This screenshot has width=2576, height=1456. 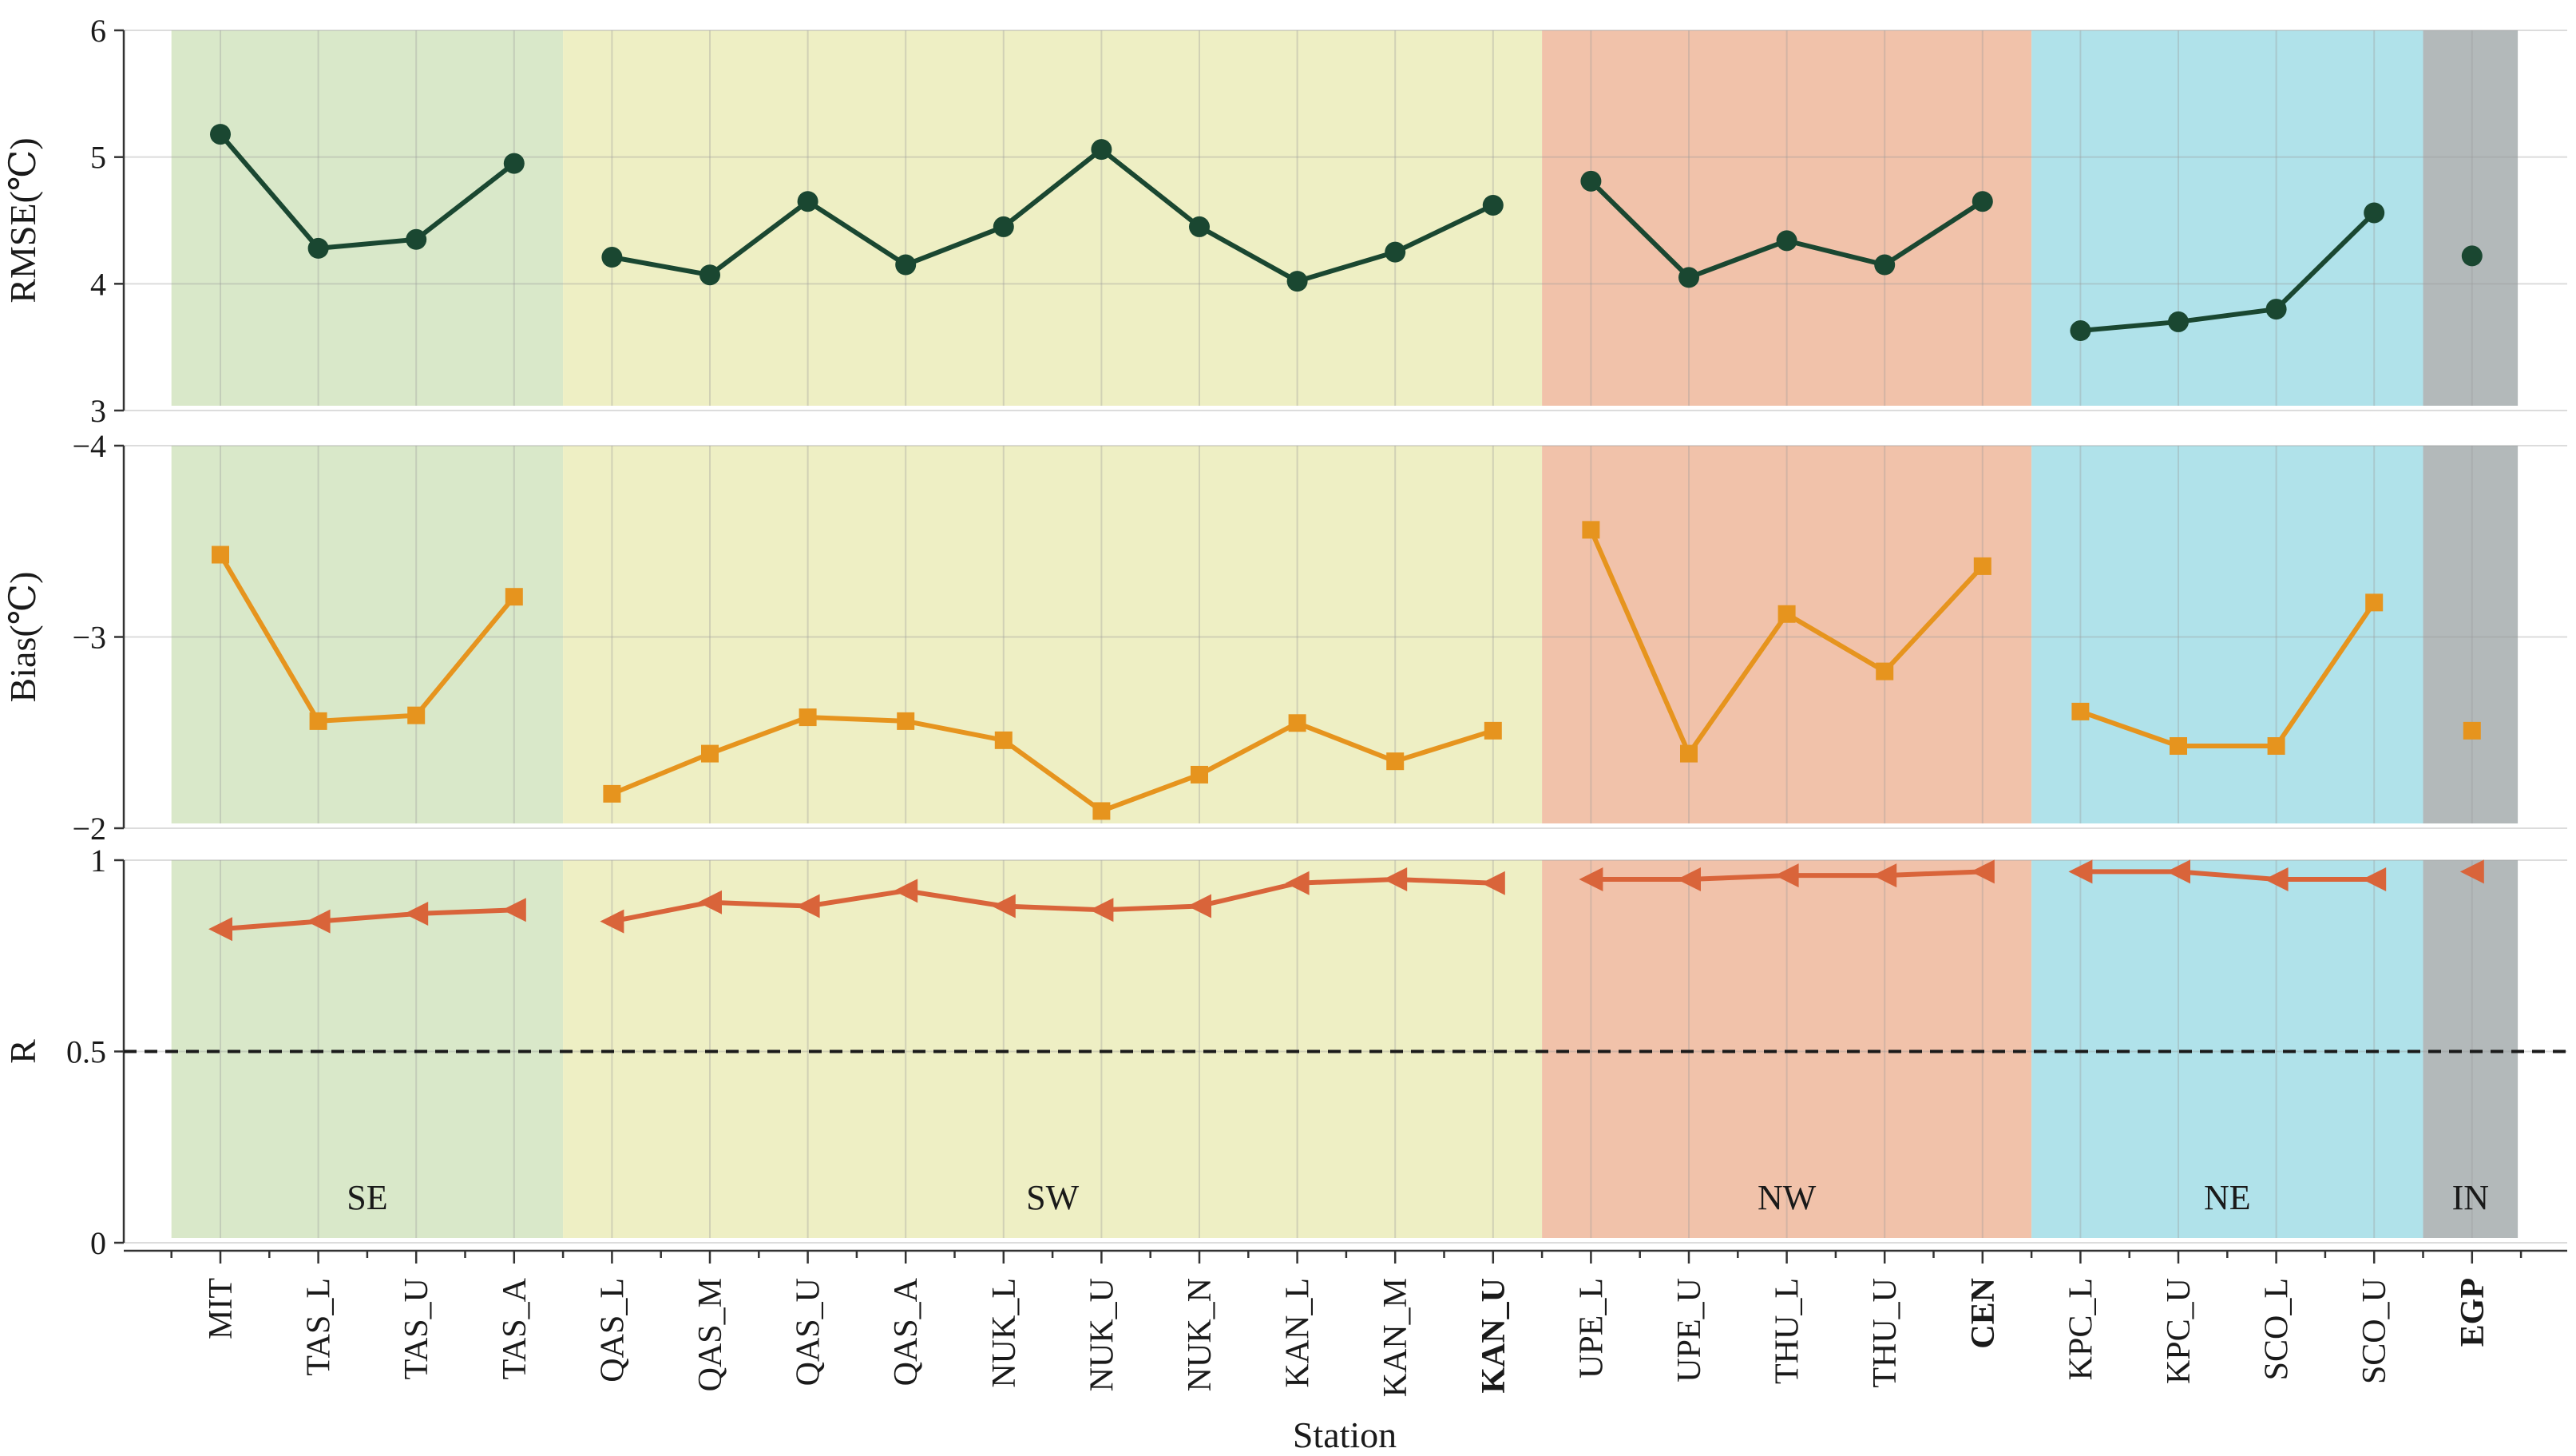 I want to click on station-label-qas_m: QAS_M, so click(x=710, y=1334).